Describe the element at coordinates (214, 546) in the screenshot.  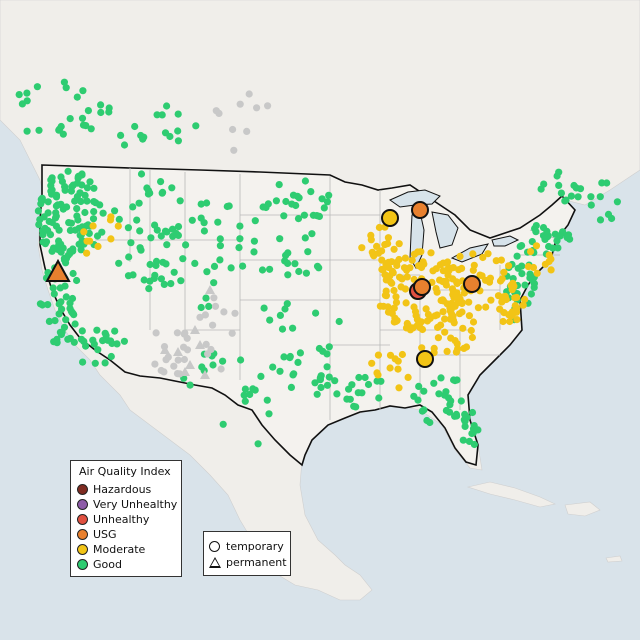
I see `circle-icon` at that location.